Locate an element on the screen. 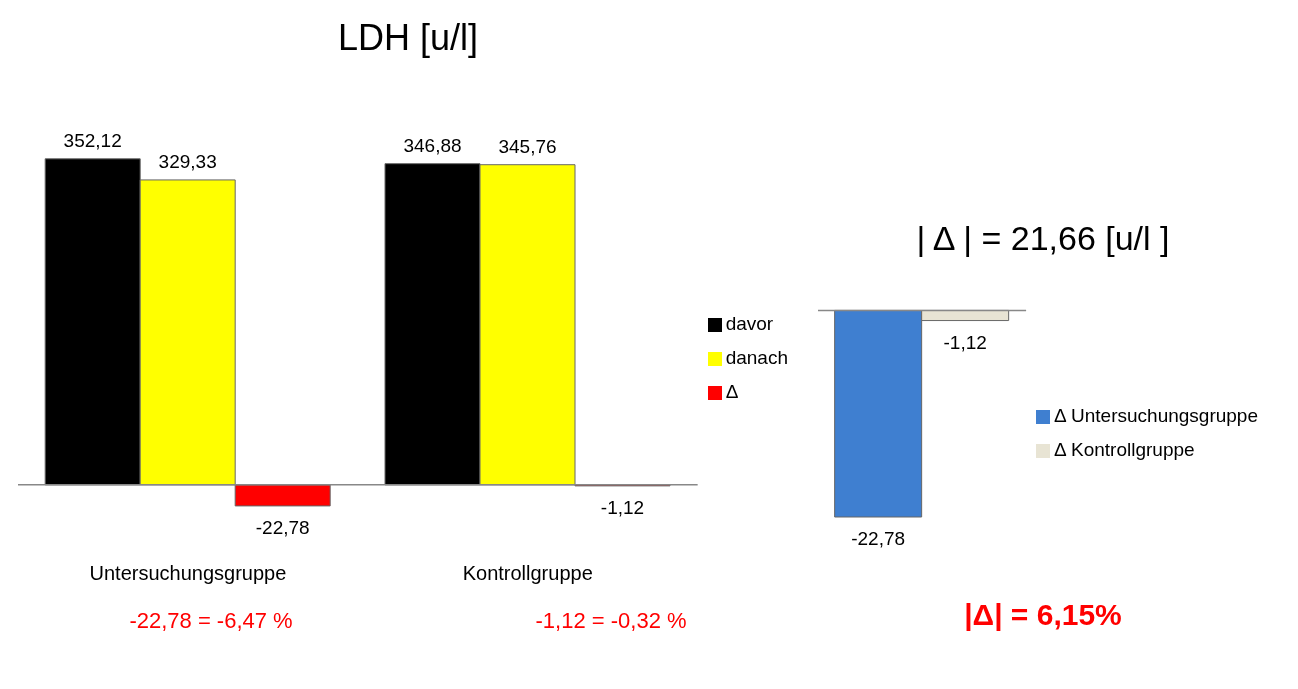  legend-label: davor is located at coordinates (749, 323).